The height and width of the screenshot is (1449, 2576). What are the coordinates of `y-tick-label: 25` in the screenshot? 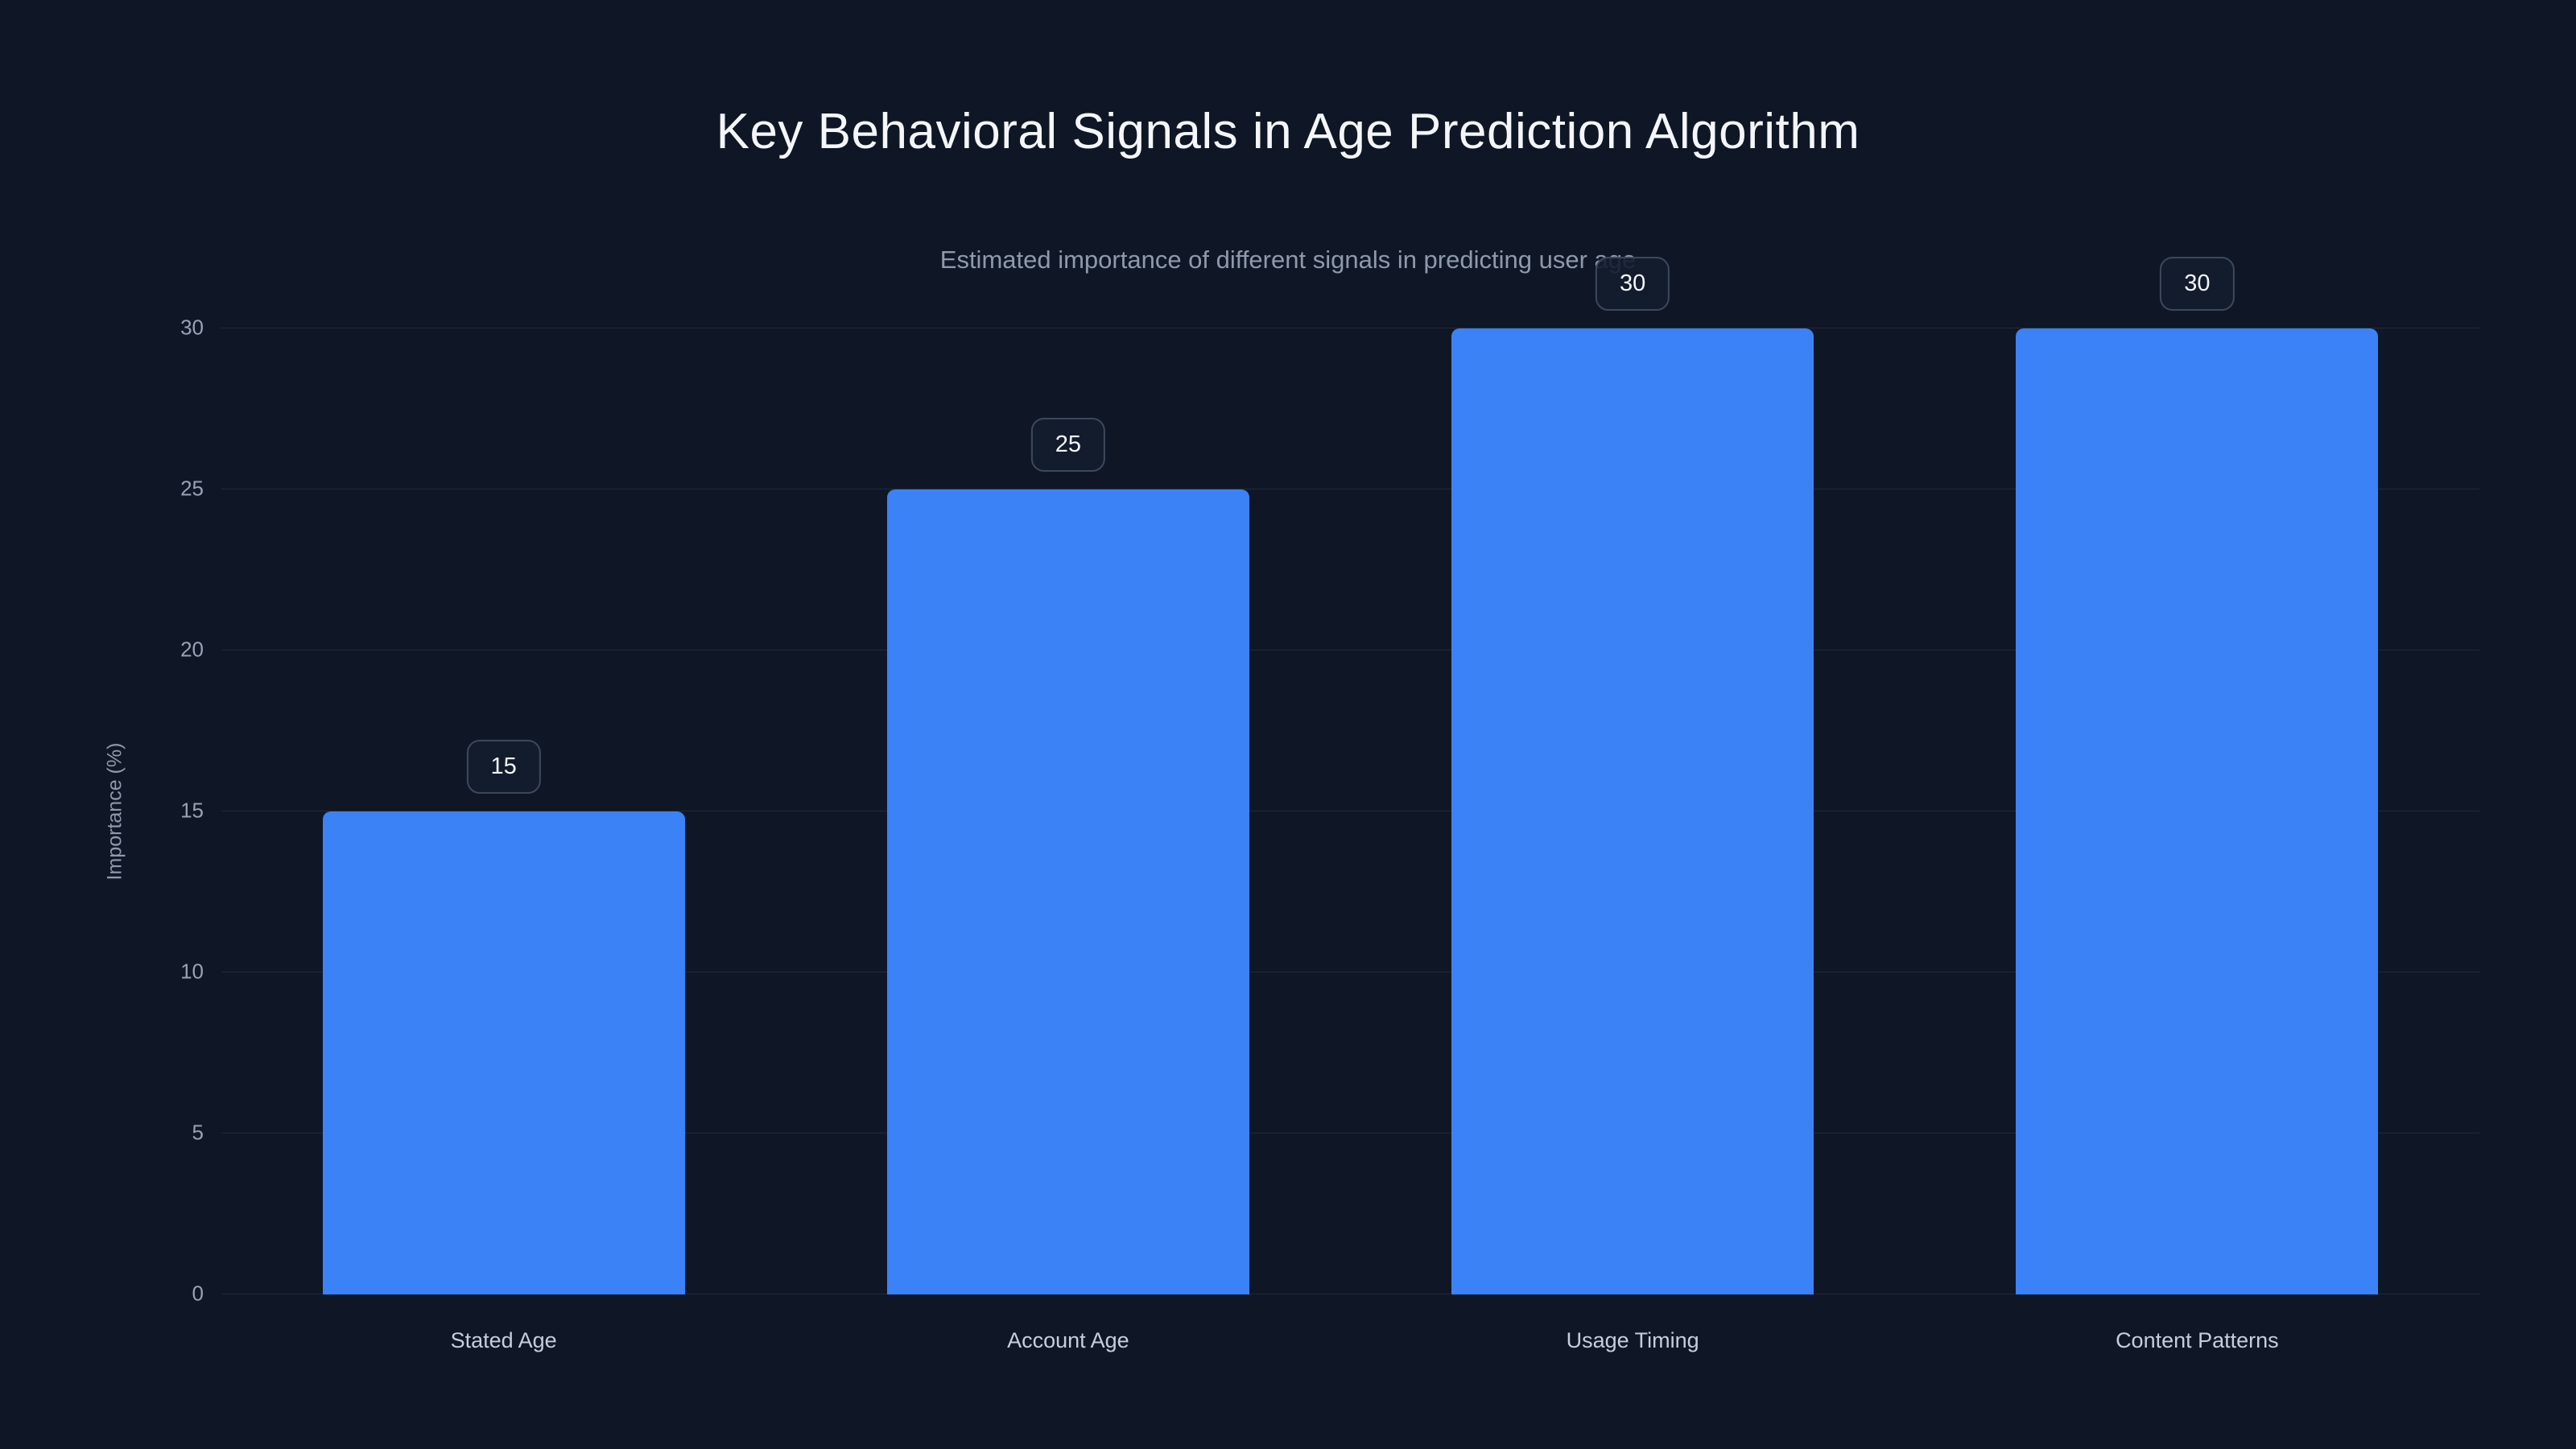 It's located at (192, 488).